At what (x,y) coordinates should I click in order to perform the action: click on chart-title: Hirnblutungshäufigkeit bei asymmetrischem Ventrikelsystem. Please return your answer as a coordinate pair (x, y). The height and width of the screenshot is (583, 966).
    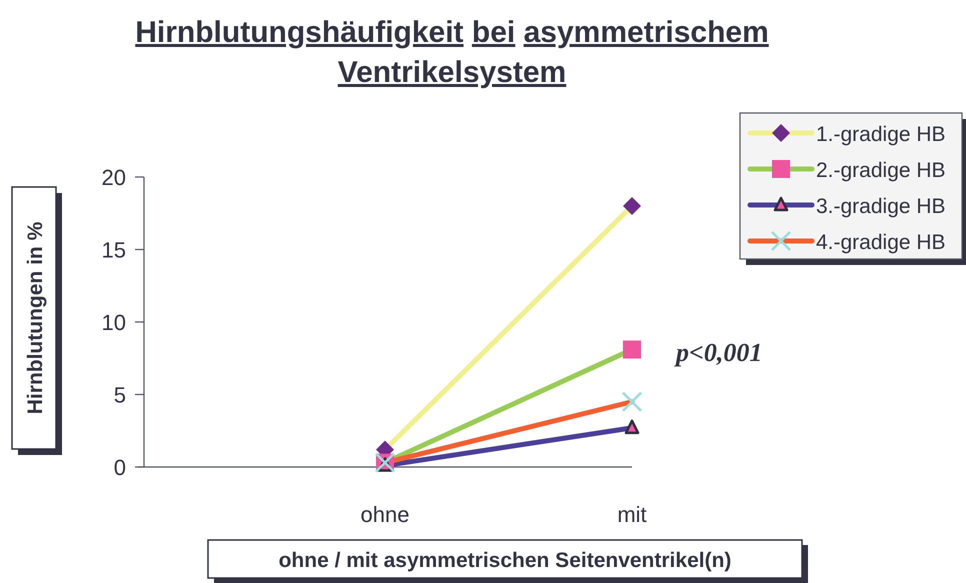
    Looking at the image, I should click on (452, 52).